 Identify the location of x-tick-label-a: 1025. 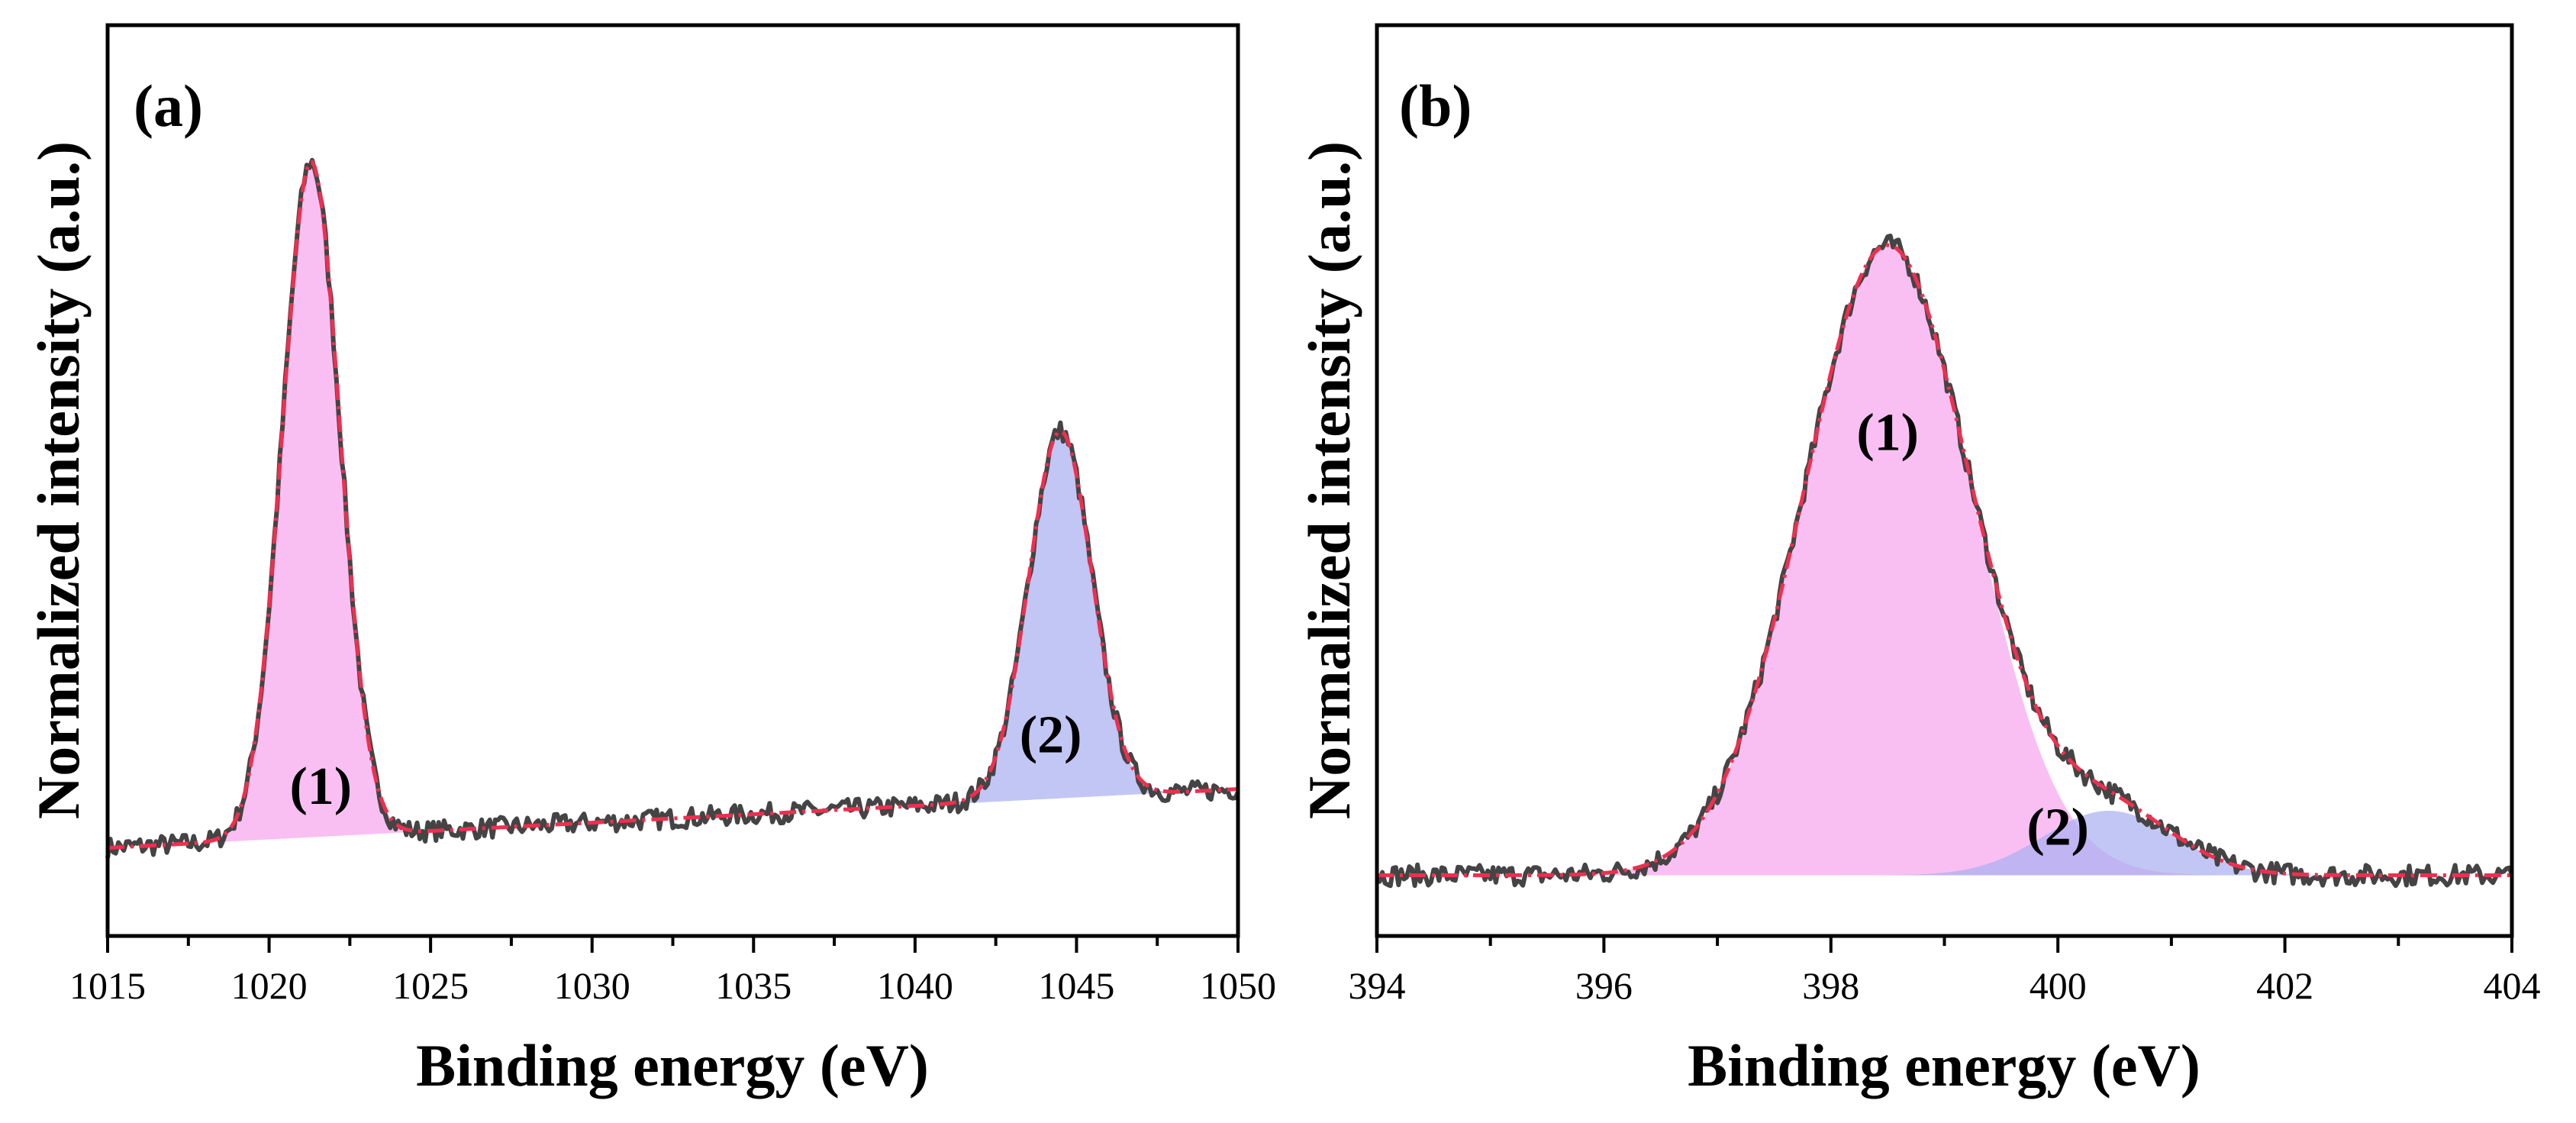
(430, 985).